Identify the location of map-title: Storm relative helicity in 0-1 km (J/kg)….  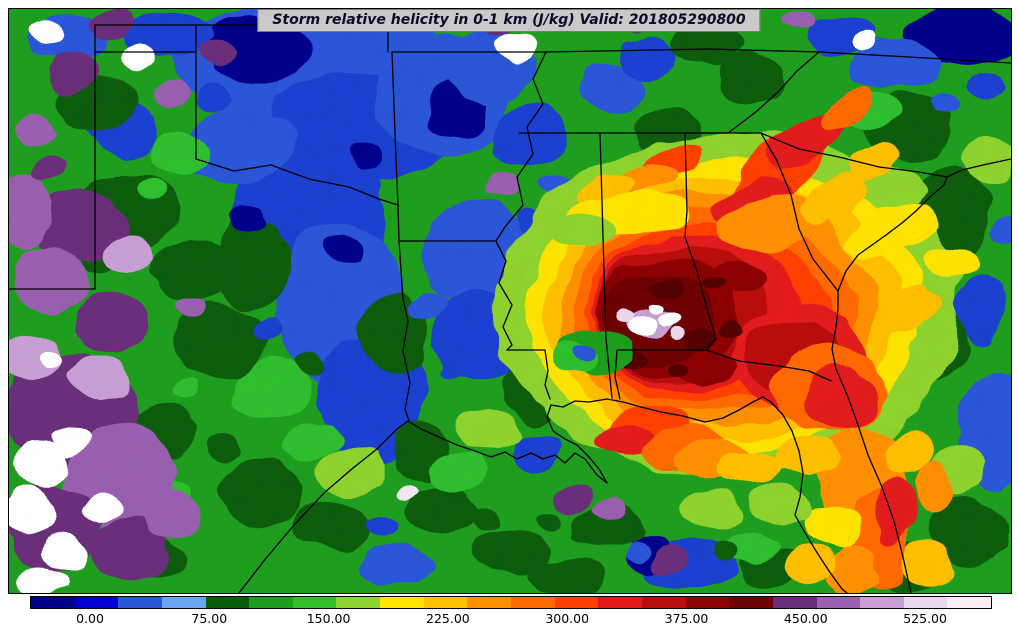
(509, 20).